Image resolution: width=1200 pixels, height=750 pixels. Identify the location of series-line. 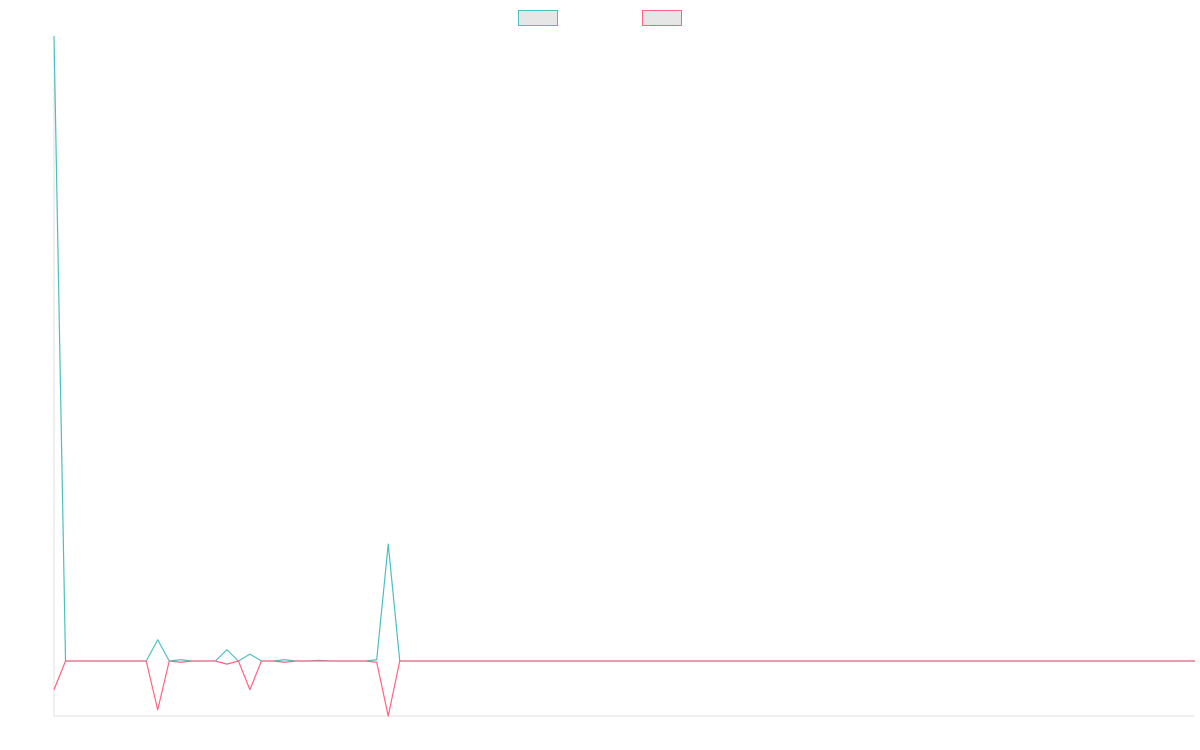
(624, 688).